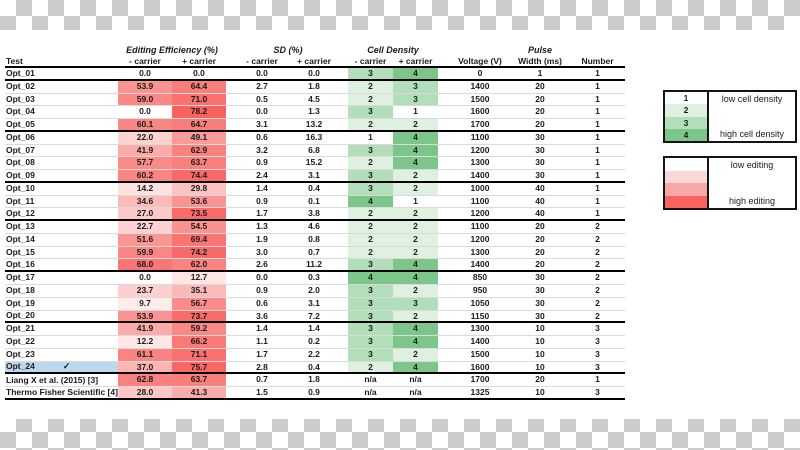 Image resolution: width=800 pixels, height=450 pixels. Describe the element at coordinates (370, 201) in the screenshot. I see `cell-density-minus-carrier-cell: 4` at that location.